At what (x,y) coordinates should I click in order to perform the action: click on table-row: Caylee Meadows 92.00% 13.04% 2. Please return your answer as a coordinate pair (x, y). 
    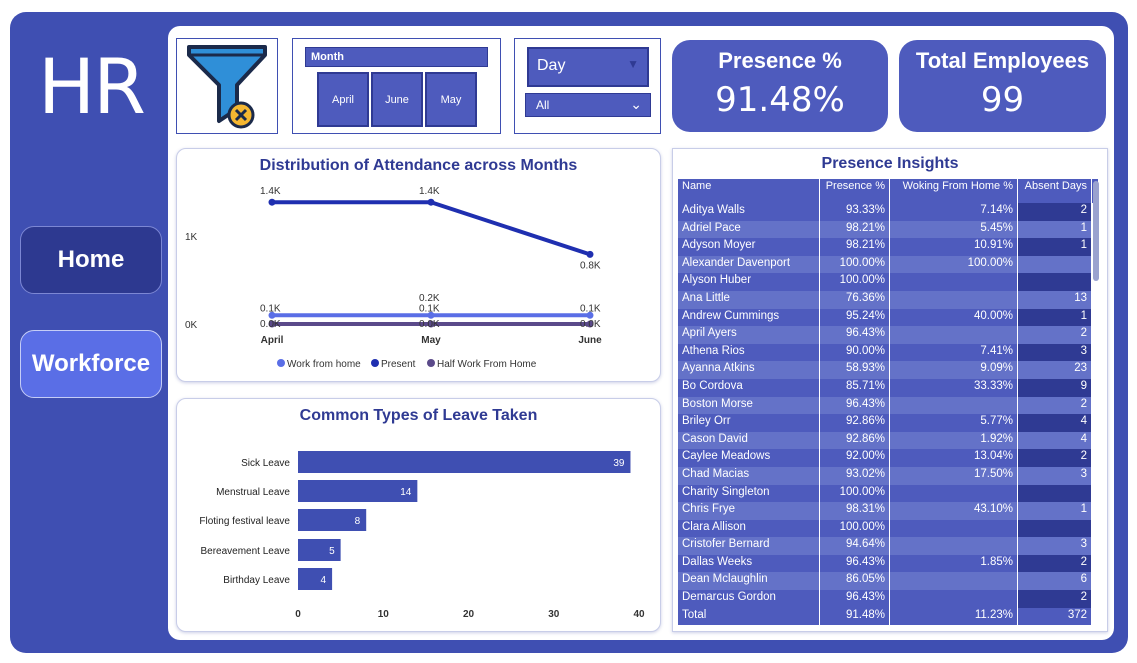
    Looking at the image, I should click on (888, 458).